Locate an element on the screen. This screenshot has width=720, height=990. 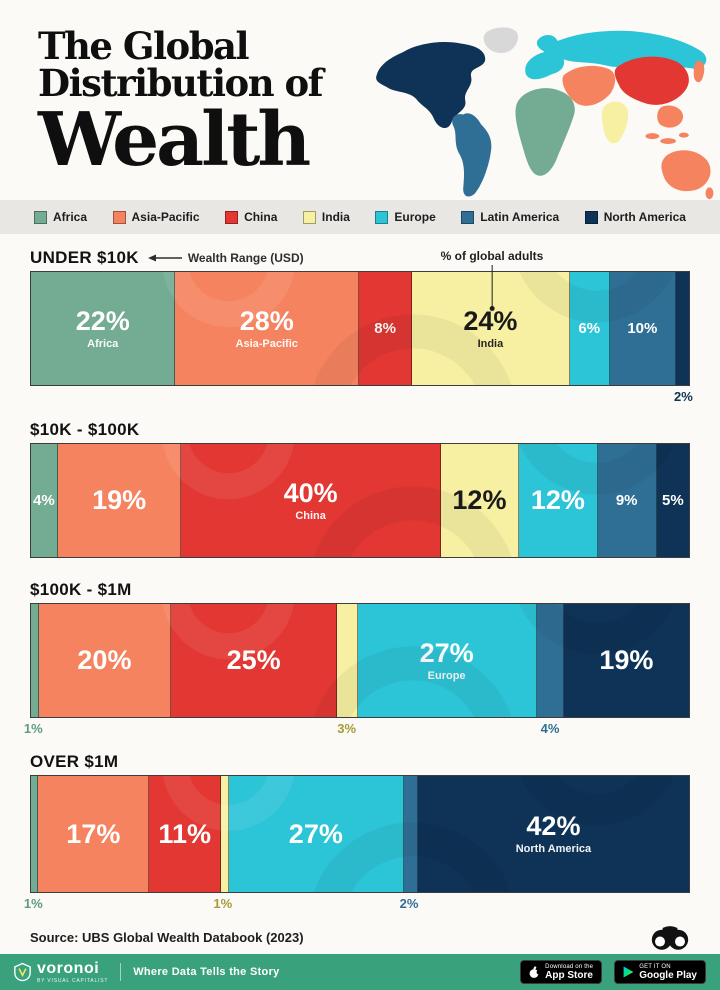
below-label-north-america: 2% is located at coordinates (683, 396).